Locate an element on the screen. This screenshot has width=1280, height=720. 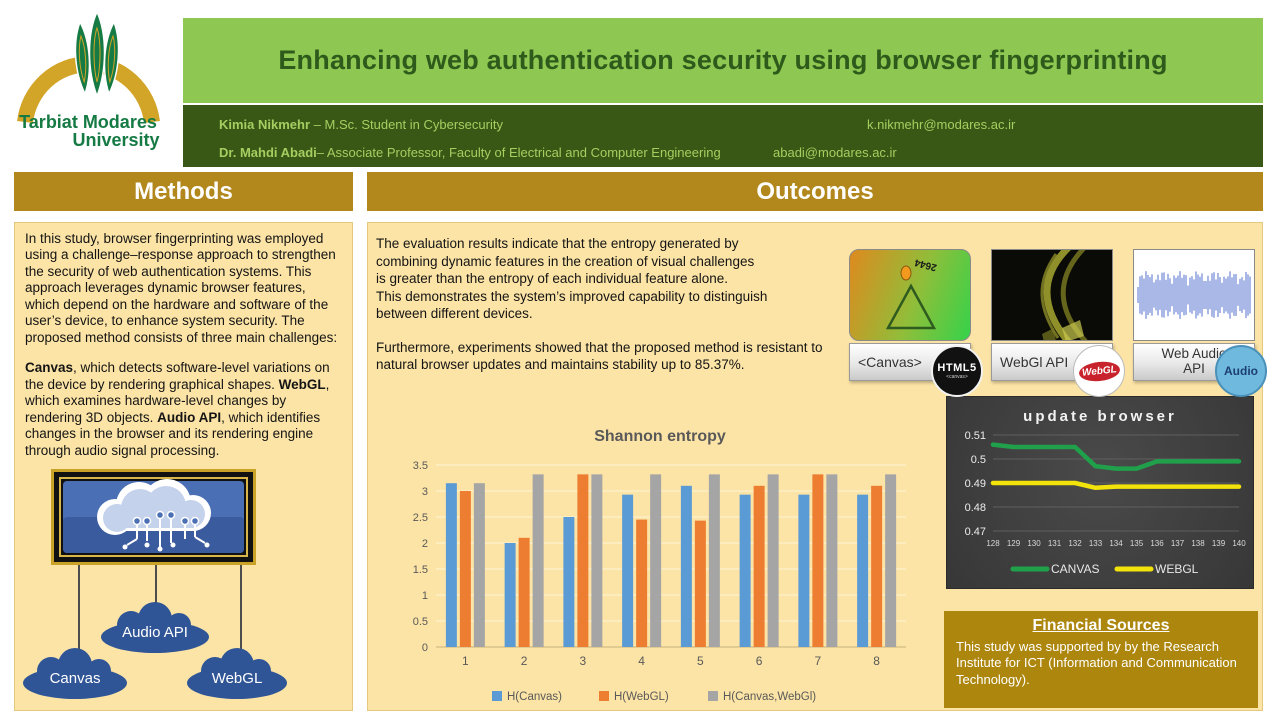
university-logo-graphic: Tarbiat Modares University is located at coordinates (88, 80).